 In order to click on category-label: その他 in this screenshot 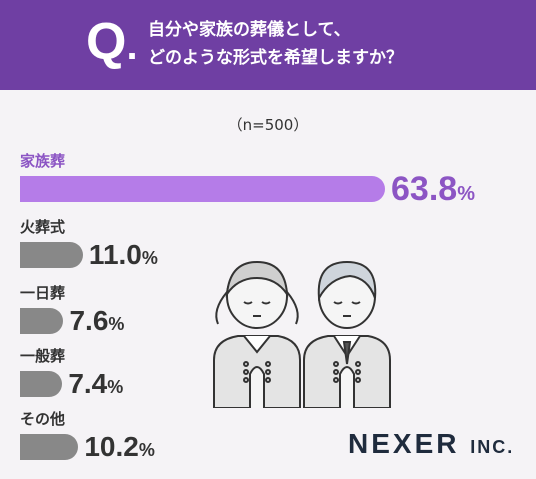, I will do `click(43, 419)`.